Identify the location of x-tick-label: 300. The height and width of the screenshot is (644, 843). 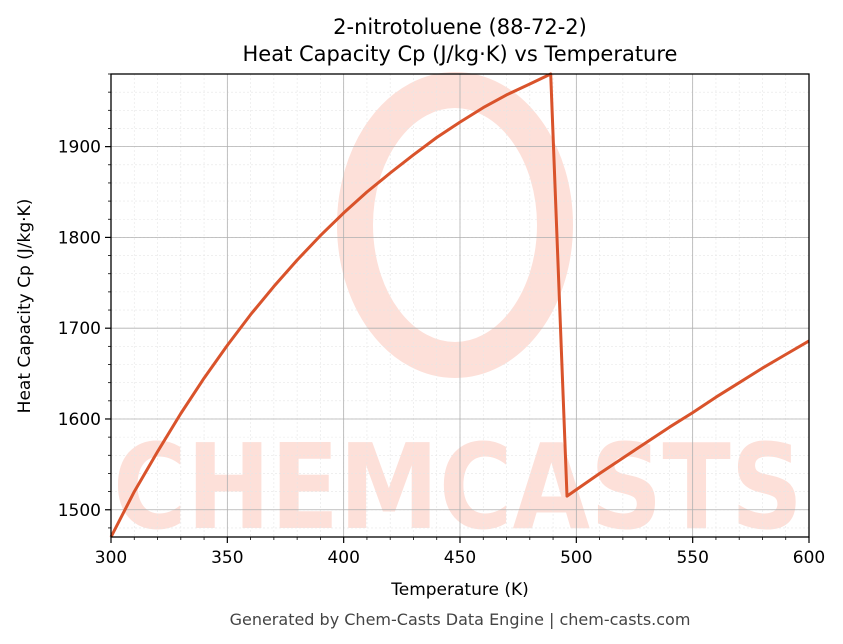
(111, 558).